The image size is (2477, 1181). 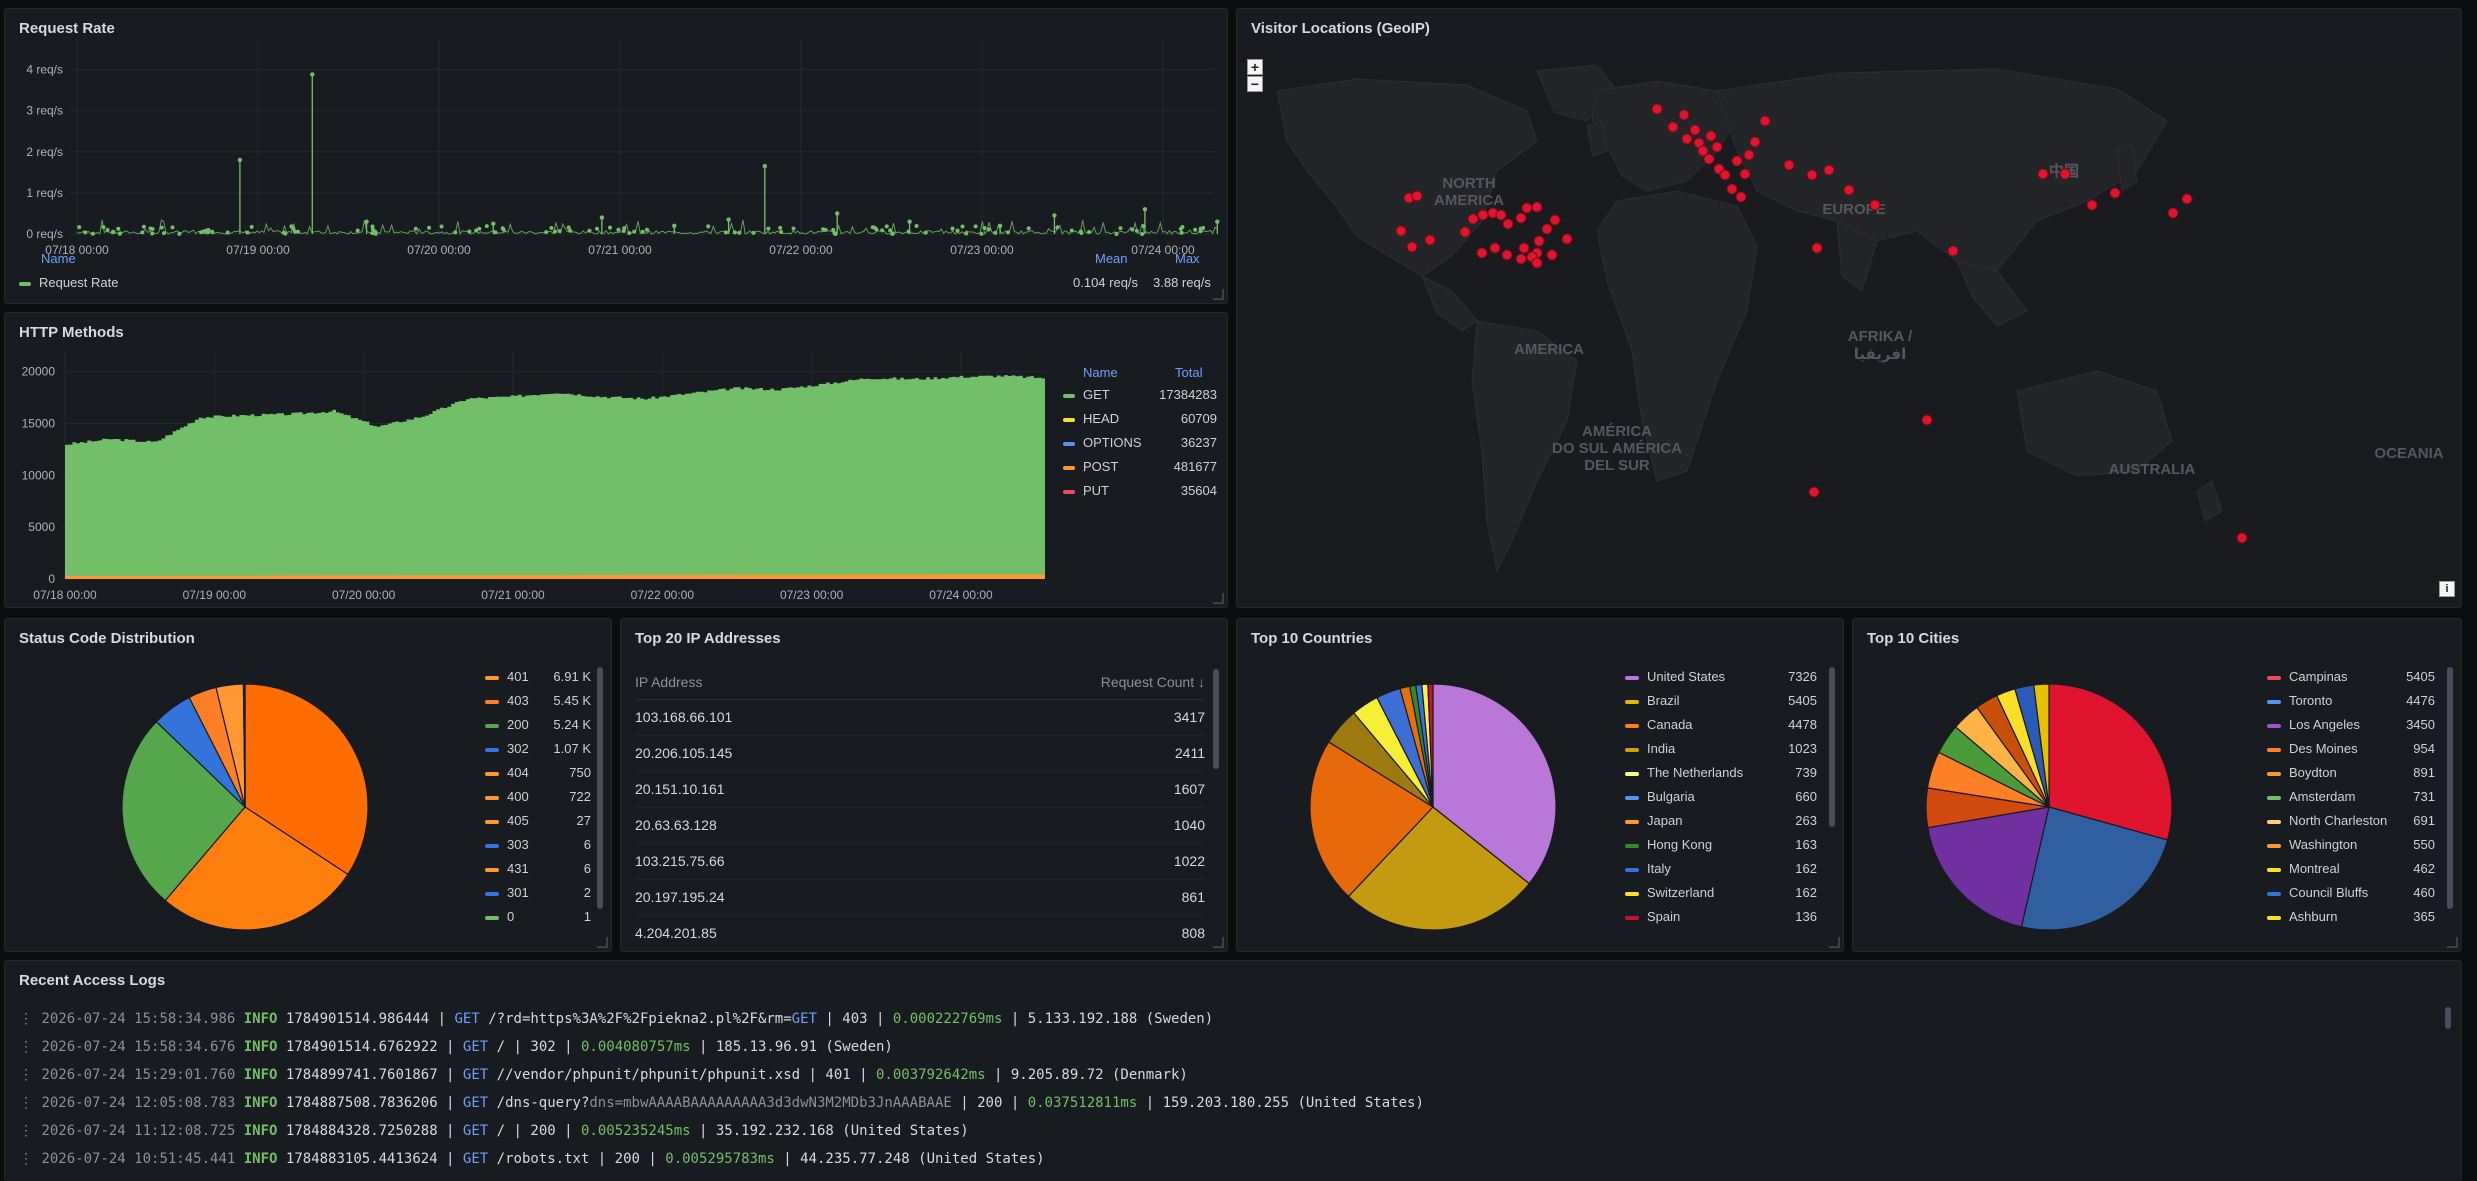 I want to click on zoom-out-button: −, so click(x=1255, y=84).